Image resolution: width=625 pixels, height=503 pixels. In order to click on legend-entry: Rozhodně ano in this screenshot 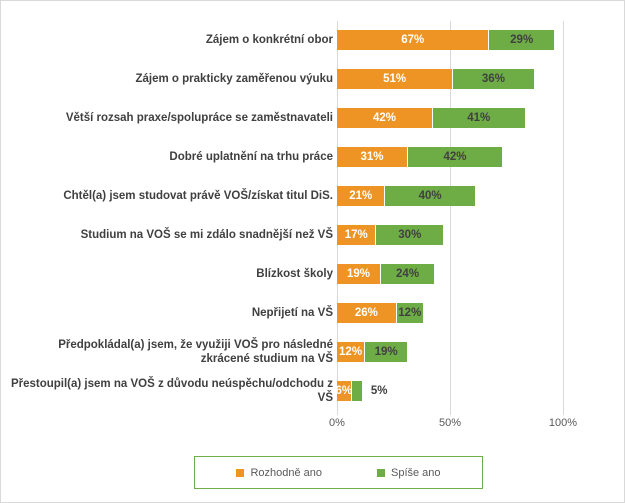, I will do `click(279, 473)`.